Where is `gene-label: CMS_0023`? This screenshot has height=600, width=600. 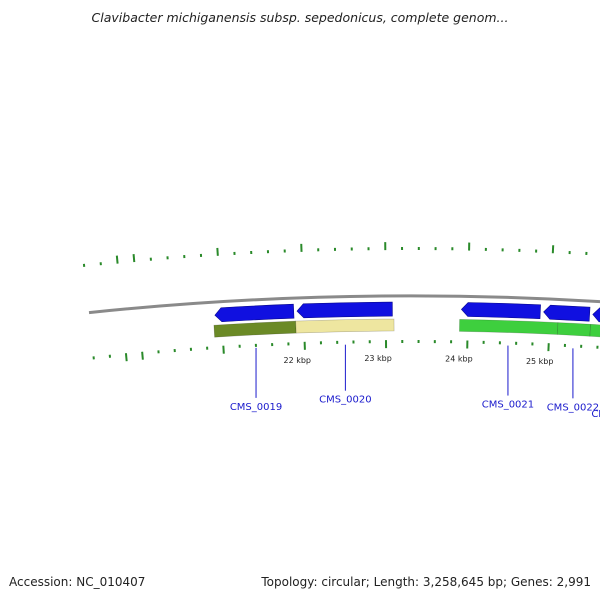 gene-label: CMS_0023 is located at coordinates (595, 414).